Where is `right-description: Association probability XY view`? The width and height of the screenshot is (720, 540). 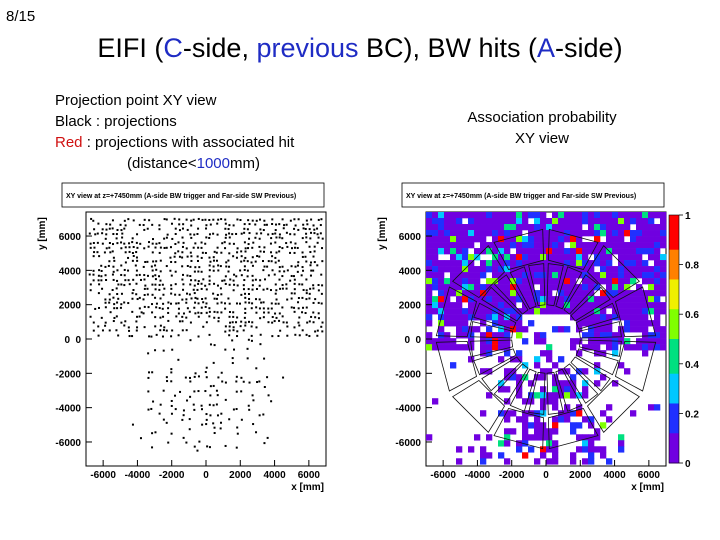 right-description: Association probability XY view is located at coordinates (542, 128).